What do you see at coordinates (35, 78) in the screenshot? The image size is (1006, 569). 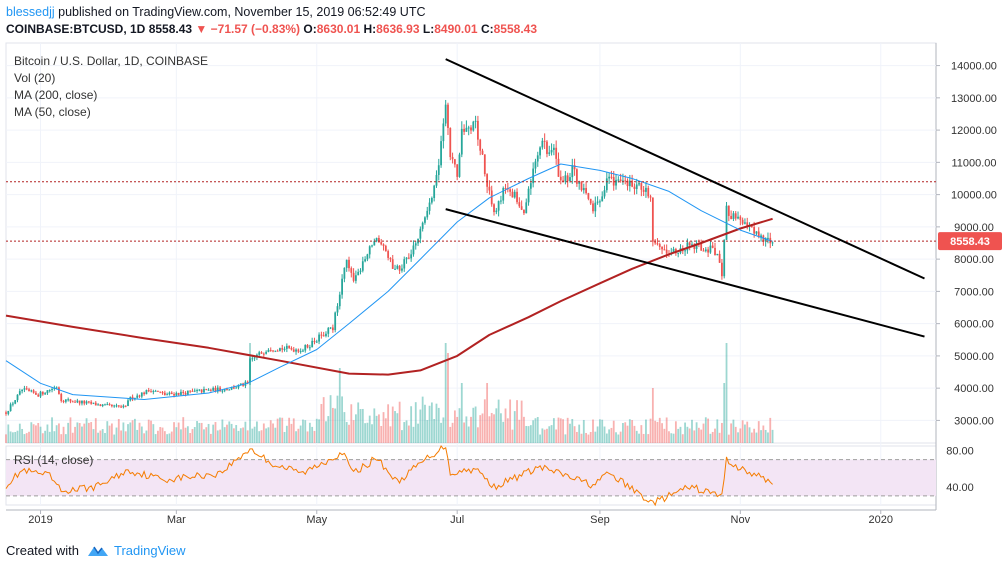 I see `legend-vol: Vol (20)` at bounding box center [35, 78].